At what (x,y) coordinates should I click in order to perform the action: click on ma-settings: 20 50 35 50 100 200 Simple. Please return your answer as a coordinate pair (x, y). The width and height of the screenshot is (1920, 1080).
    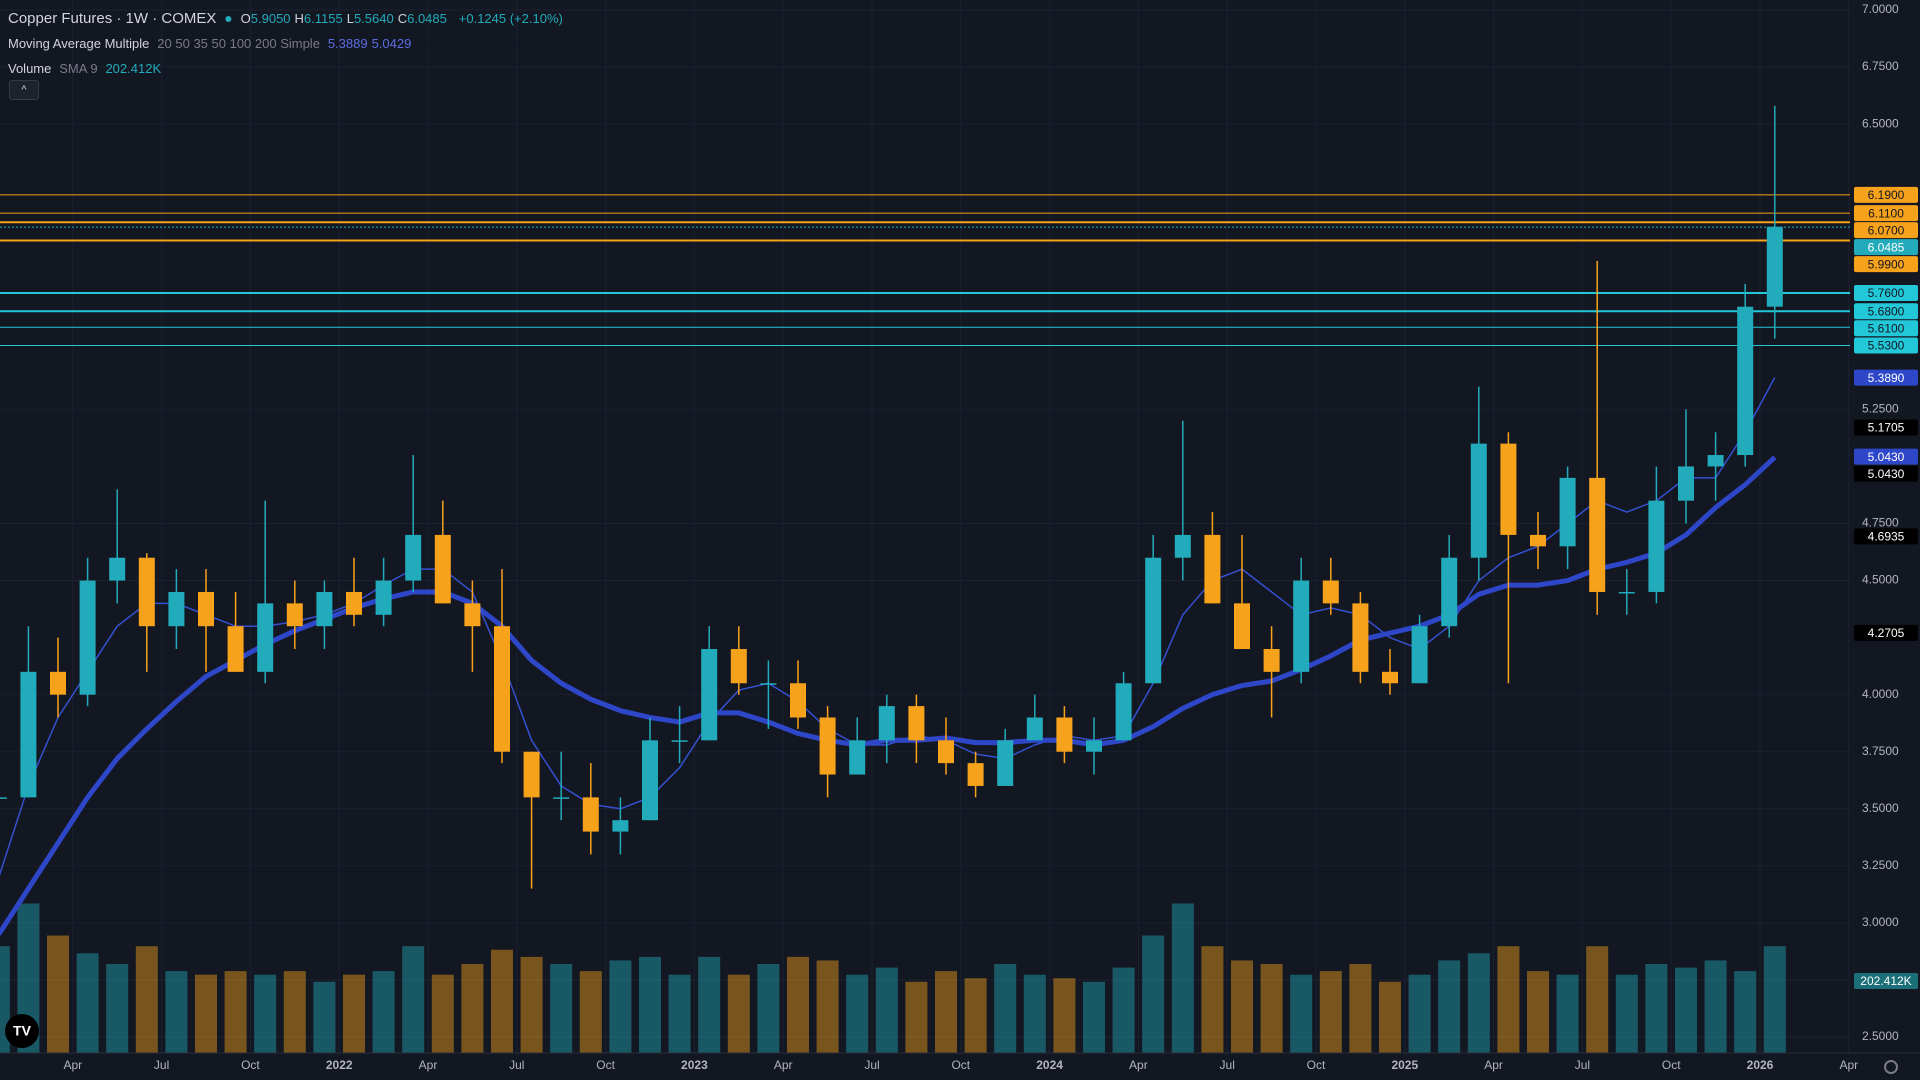
    Looking at the image, I should click on (238, 43).